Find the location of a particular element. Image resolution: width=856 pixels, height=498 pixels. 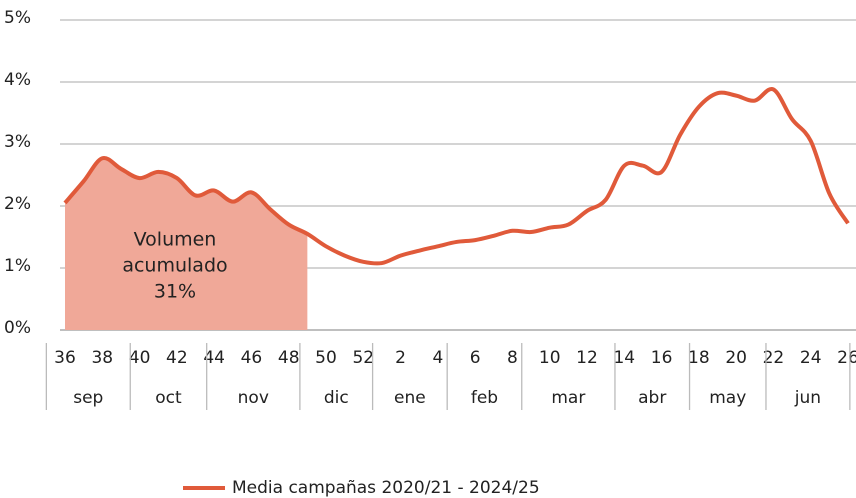

y-tick-label: 1% is located at coordinates (17, 266).